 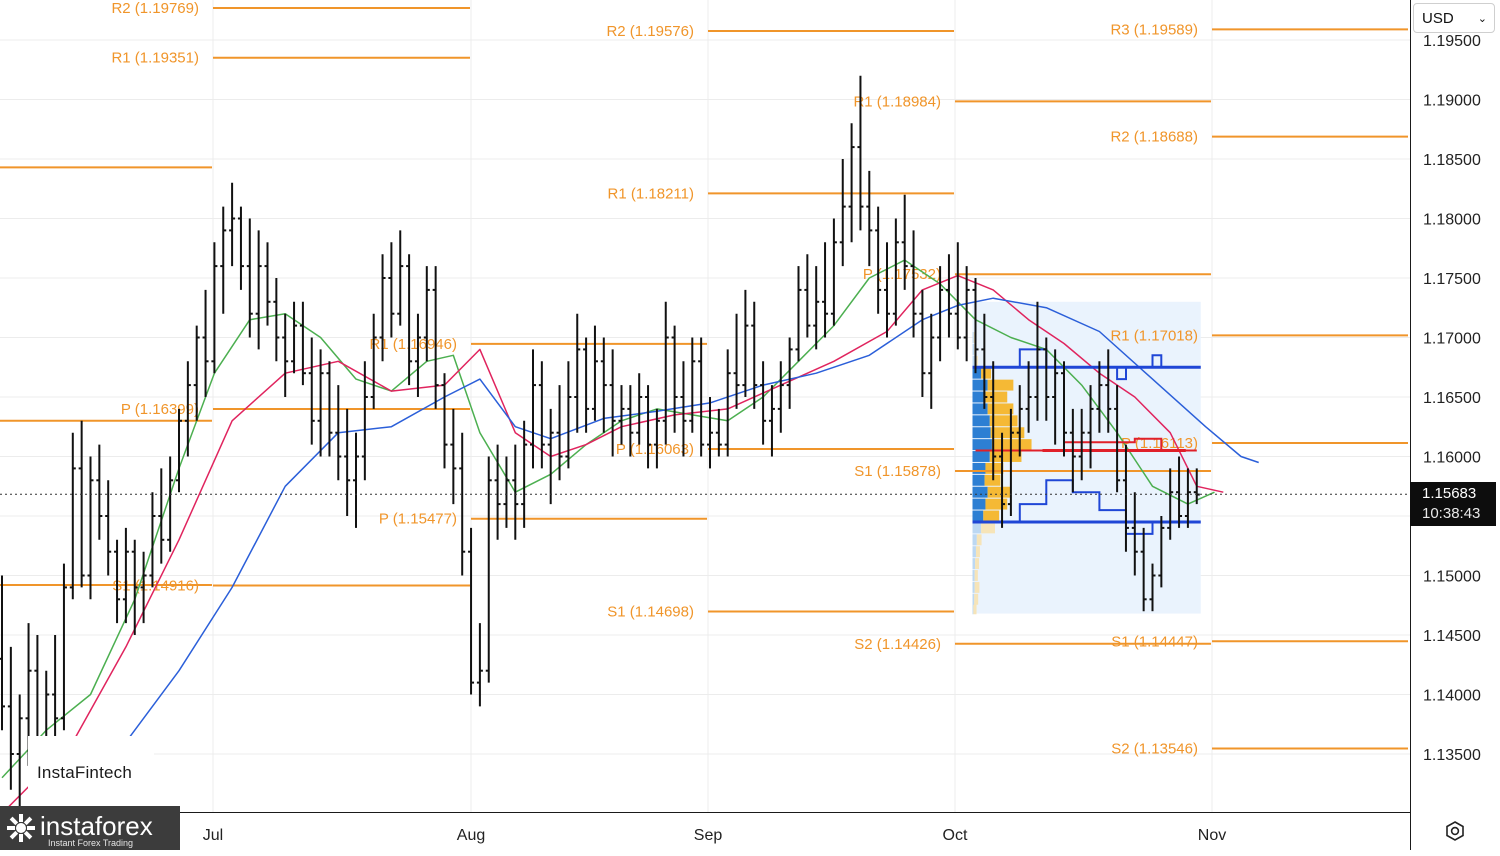 I want to click on instaforex-emblem-icon, so click(x=21, y=828).